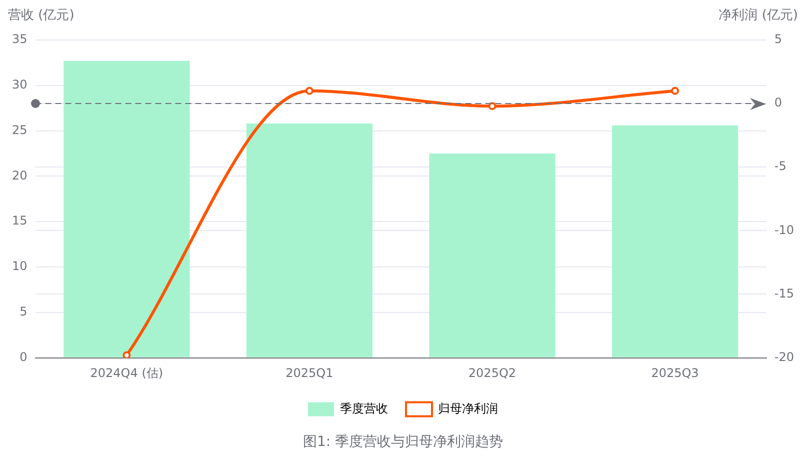 This screenshot has width=806, height=461. I want to click on x-tick-label: 2025Q3, so click(675, 373).